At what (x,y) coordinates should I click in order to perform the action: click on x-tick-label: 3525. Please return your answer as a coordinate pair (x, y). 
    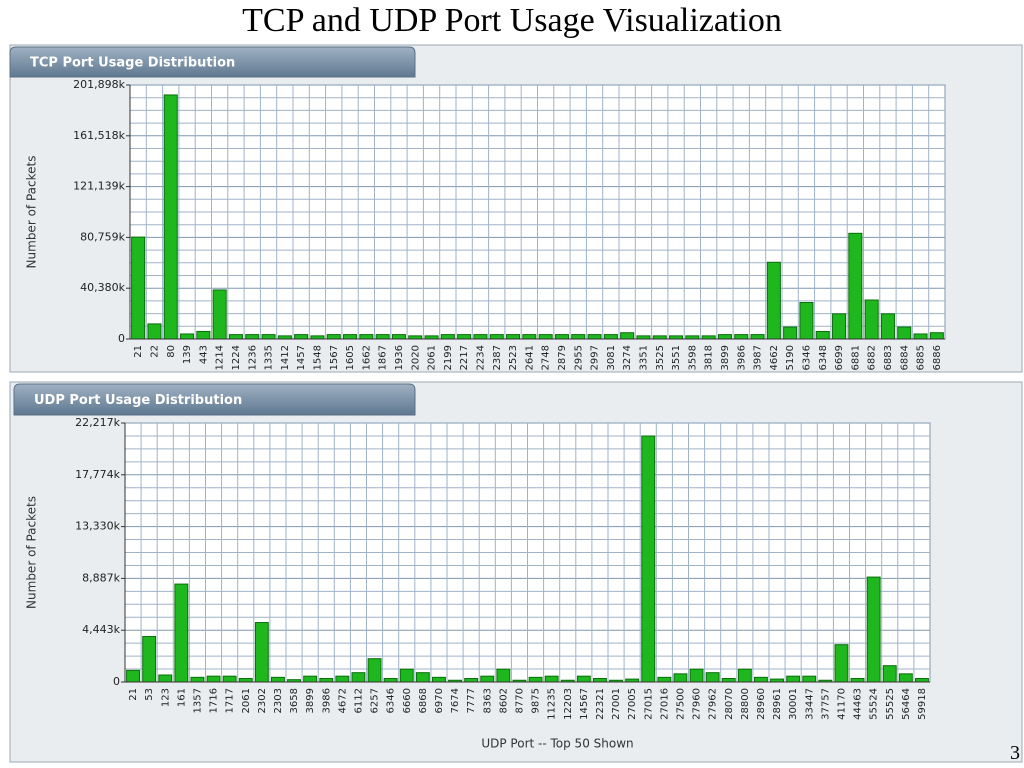
    Looking at the image, I should click on (660, 357).